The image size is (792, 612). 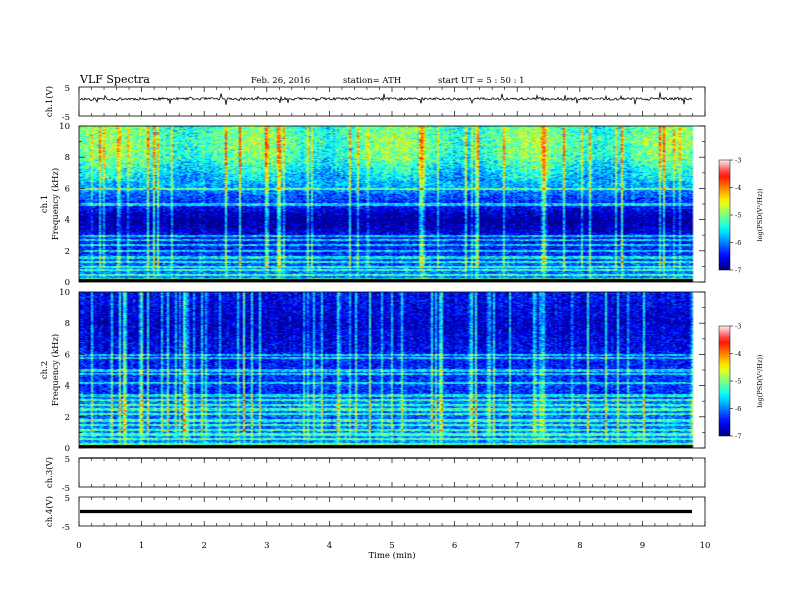 What do you see at coordinates (760, 214) in the screenshot?
I see `ch1-colorbar-label: log(PSD(V²/Hz))` at bounding box center [760, 214].